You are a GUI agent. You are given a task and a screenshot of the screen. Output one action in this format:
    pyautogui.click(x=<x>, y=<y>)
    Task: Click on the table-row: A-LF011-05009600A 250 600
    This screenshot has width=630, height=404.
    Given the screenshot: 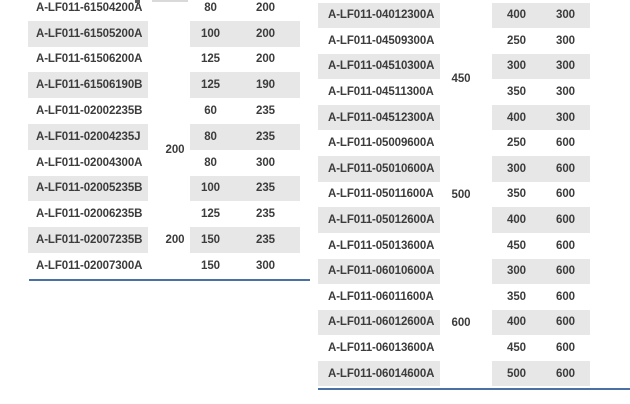 What is the action you would take?
    pyautogui.click(x=454, y=143)
    